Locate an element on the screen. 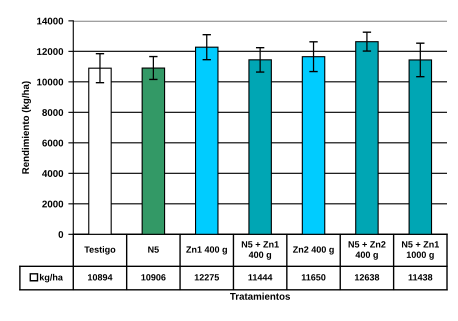 The image size is (458, 321). x-axis-title: Tratamientos is located at coordinates (260, 296).